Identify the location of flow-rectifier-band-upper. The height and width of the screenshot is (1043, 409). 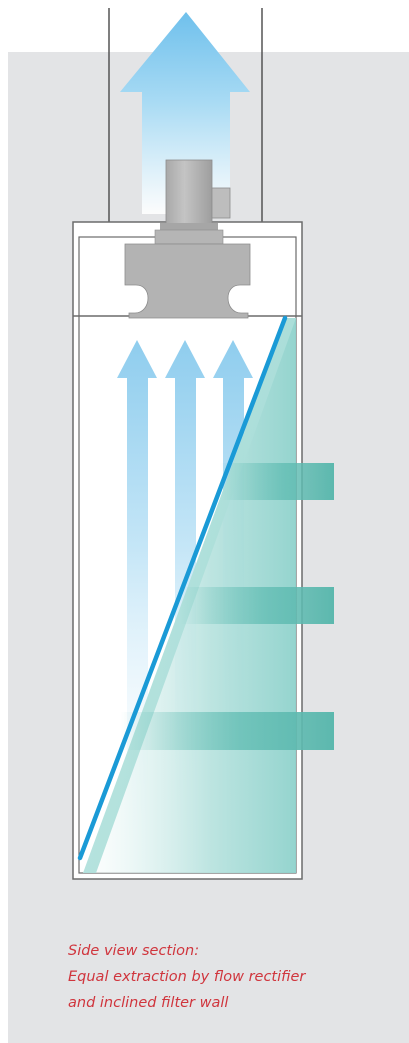
(277, 481).